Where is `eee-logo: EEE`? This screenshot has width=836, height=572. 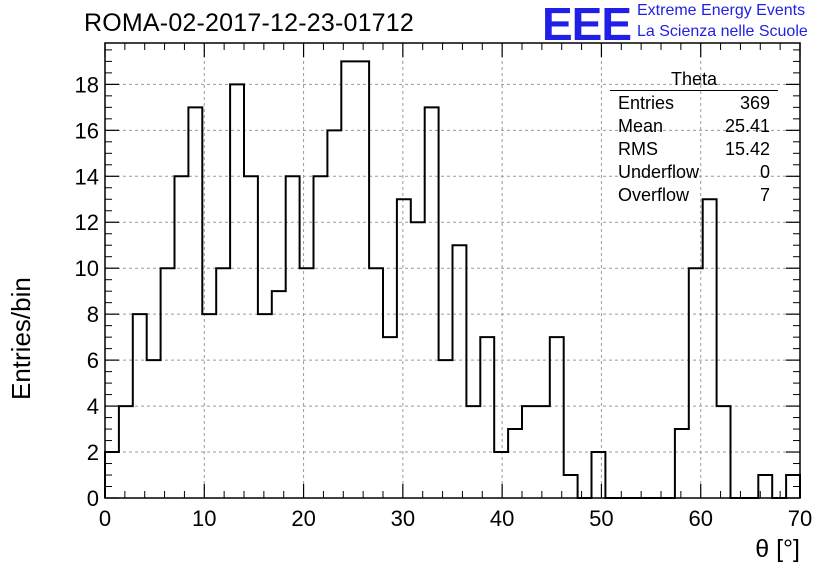 eee-logo: EEE is located at coordinates (587, 25).